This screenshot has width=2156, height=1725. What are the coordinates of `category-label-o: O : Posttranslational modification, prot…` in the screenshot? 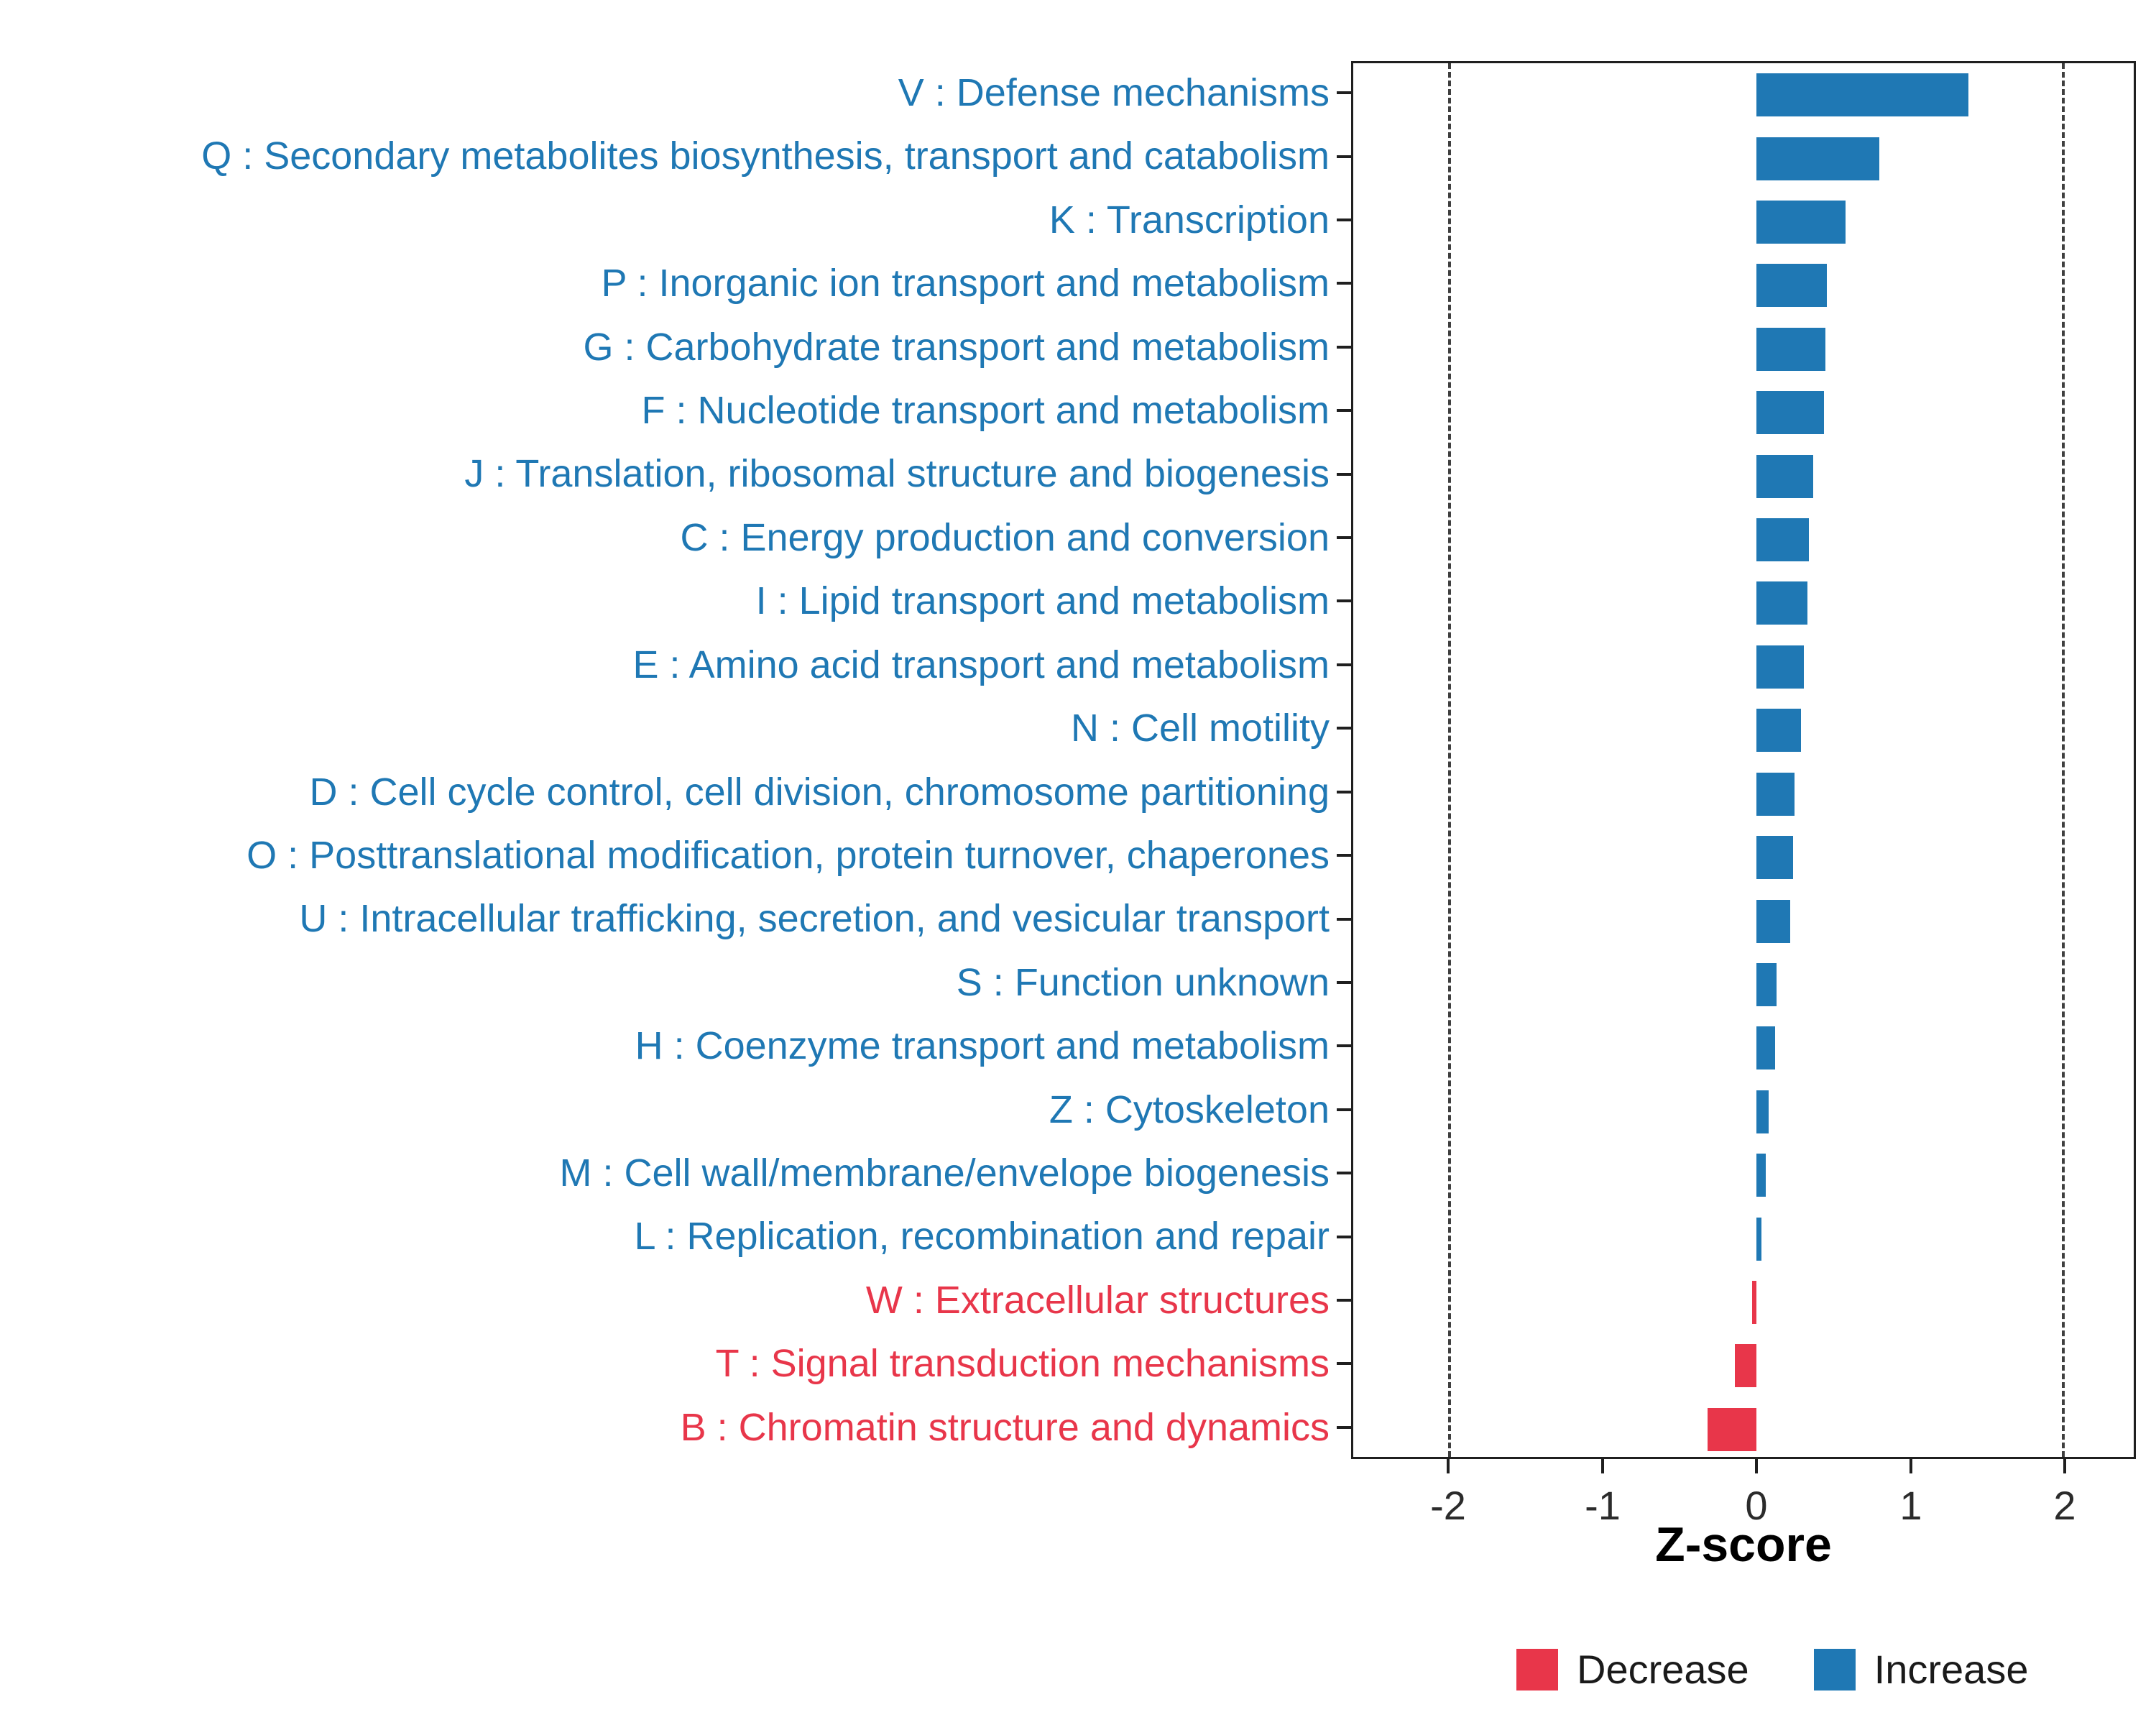 It's located at (788, 855).